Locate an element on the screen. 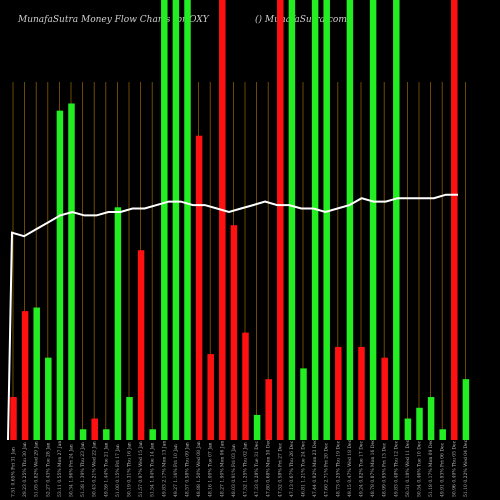 The height and width of the screenshot is (500, 500). x-tick-label: 52.27 0.43% Tue 28 Jan is located at coordinates (48, 469).